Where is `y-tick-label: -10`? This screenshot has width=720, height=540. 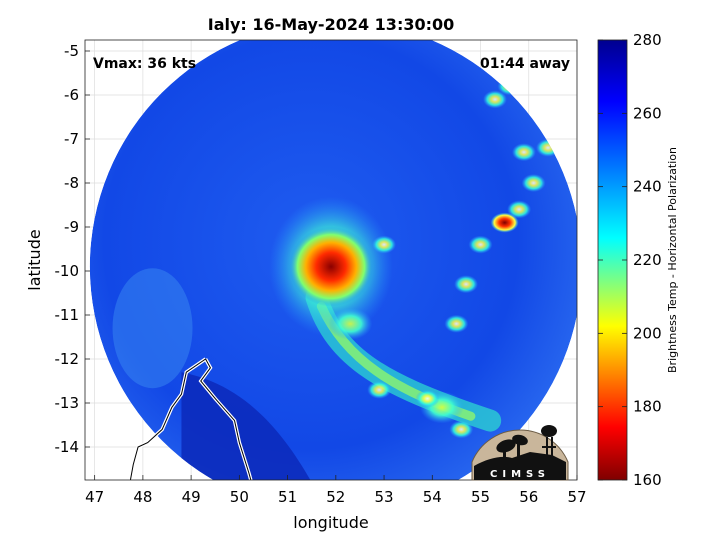
y-tick-label: -10 is located at coordinates (67, 271).